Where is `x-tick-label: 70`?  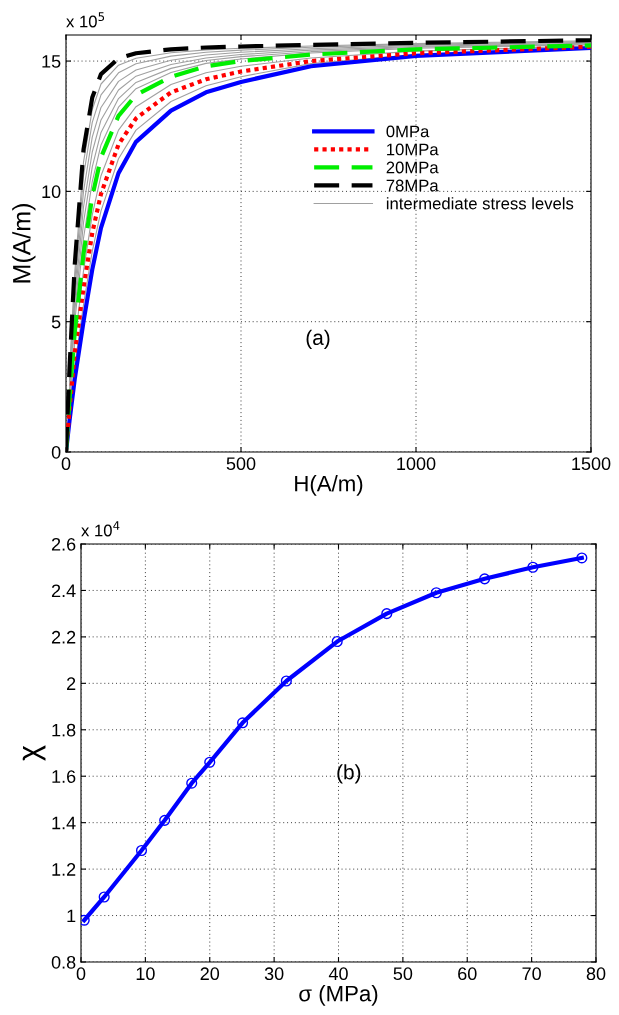
x-tick-label: 70 is located at coordinates (531, 974).